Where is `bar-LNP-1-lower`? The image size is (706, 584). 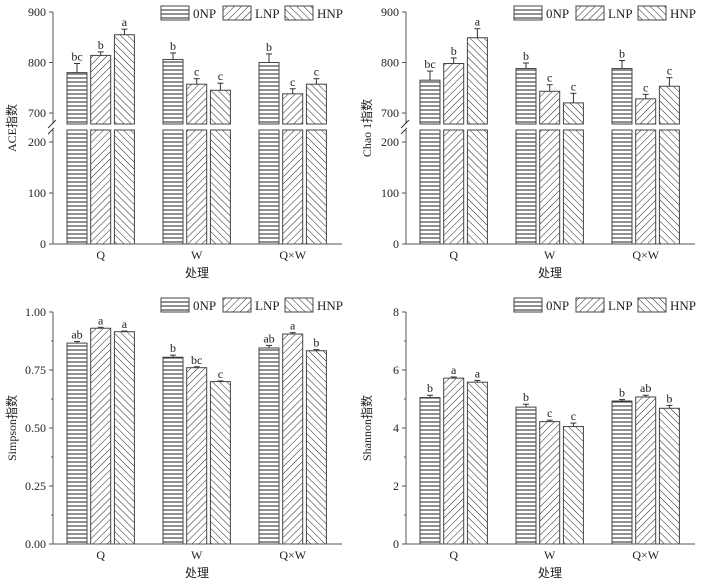
bar-LNP-1-lower is located at coordinates (550, 187).